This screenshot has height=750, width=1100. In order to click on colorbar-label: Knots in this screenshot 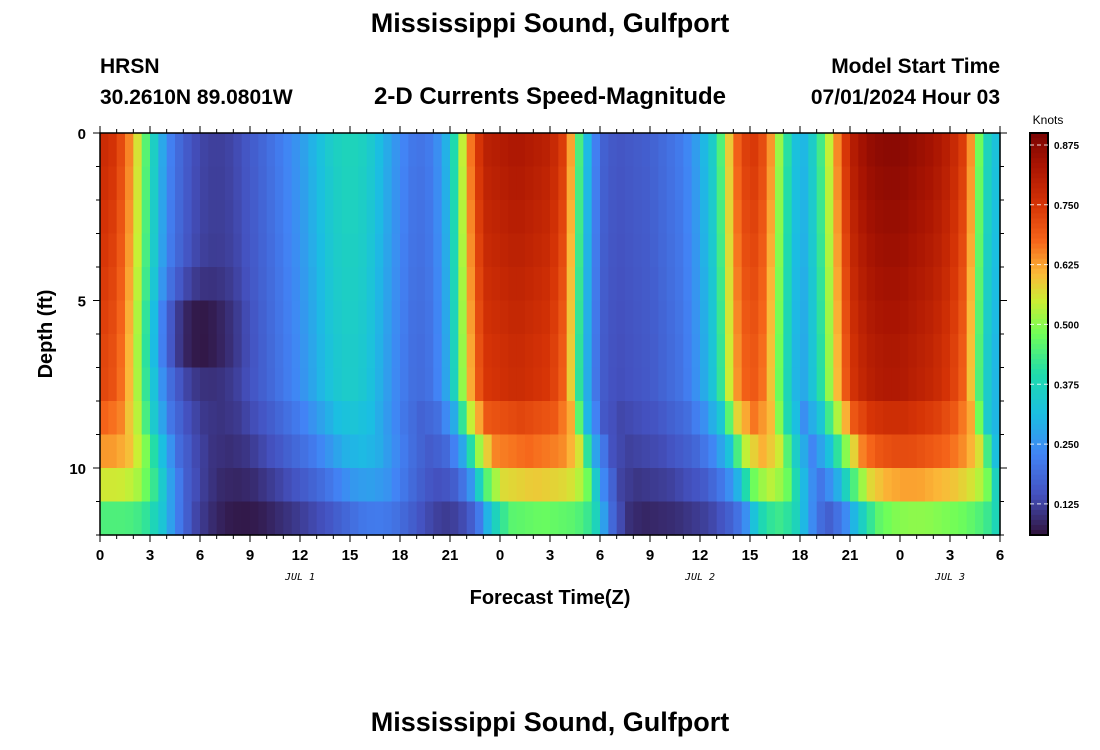, I will do `click(1048, 120)`.